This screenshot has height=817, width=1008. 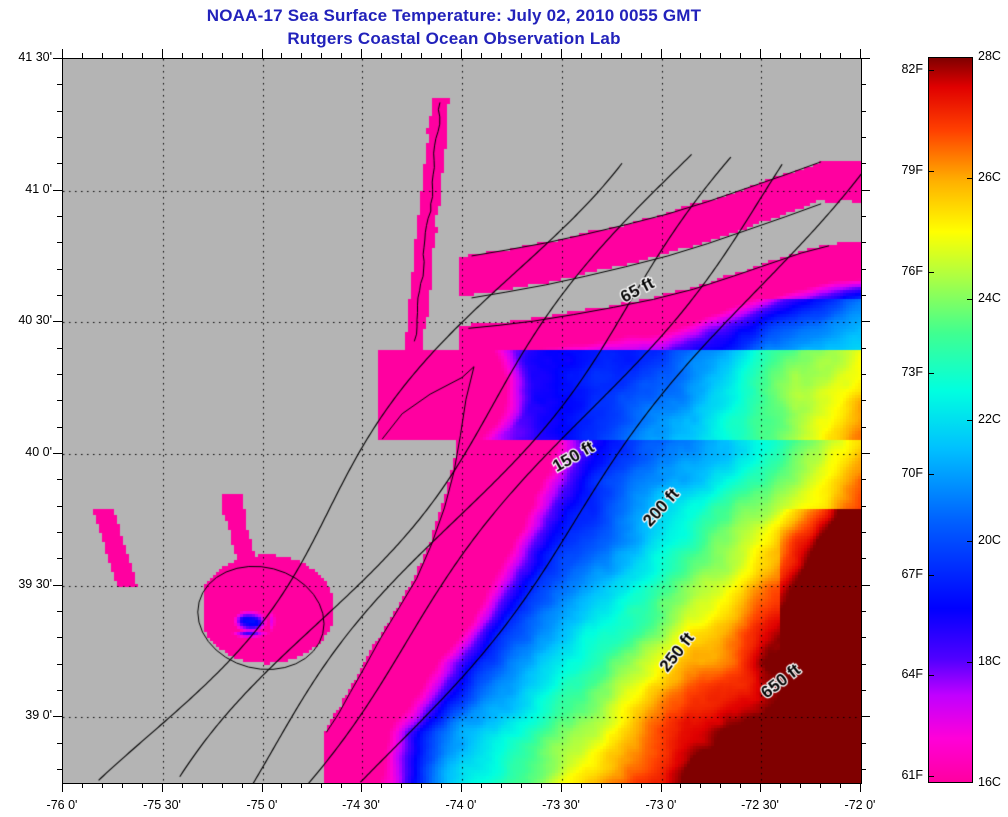 What do you see at coordinates (461, 805) in the screenshot?
I see `x-axis-label: -74 0'` at bounding box center [461, 805].